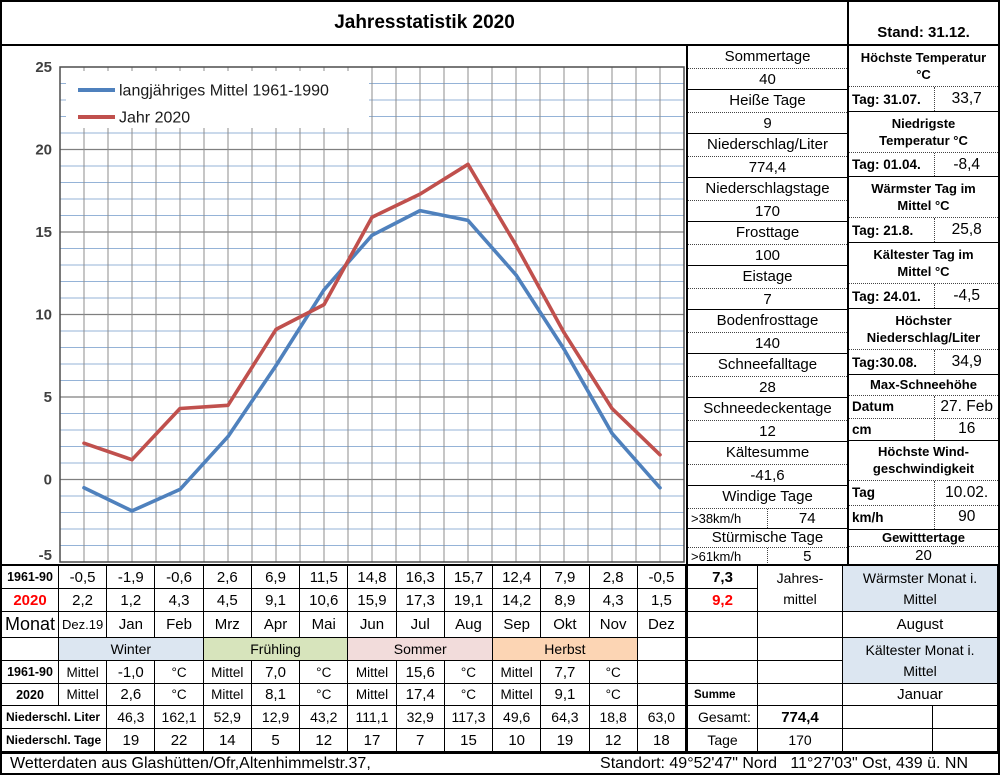 This screenshot has height=775, width=1000. Describe the element at coordinates (767, 68) in the screenshot. I see `stat-sommertage: Sommertage 40` at that location.